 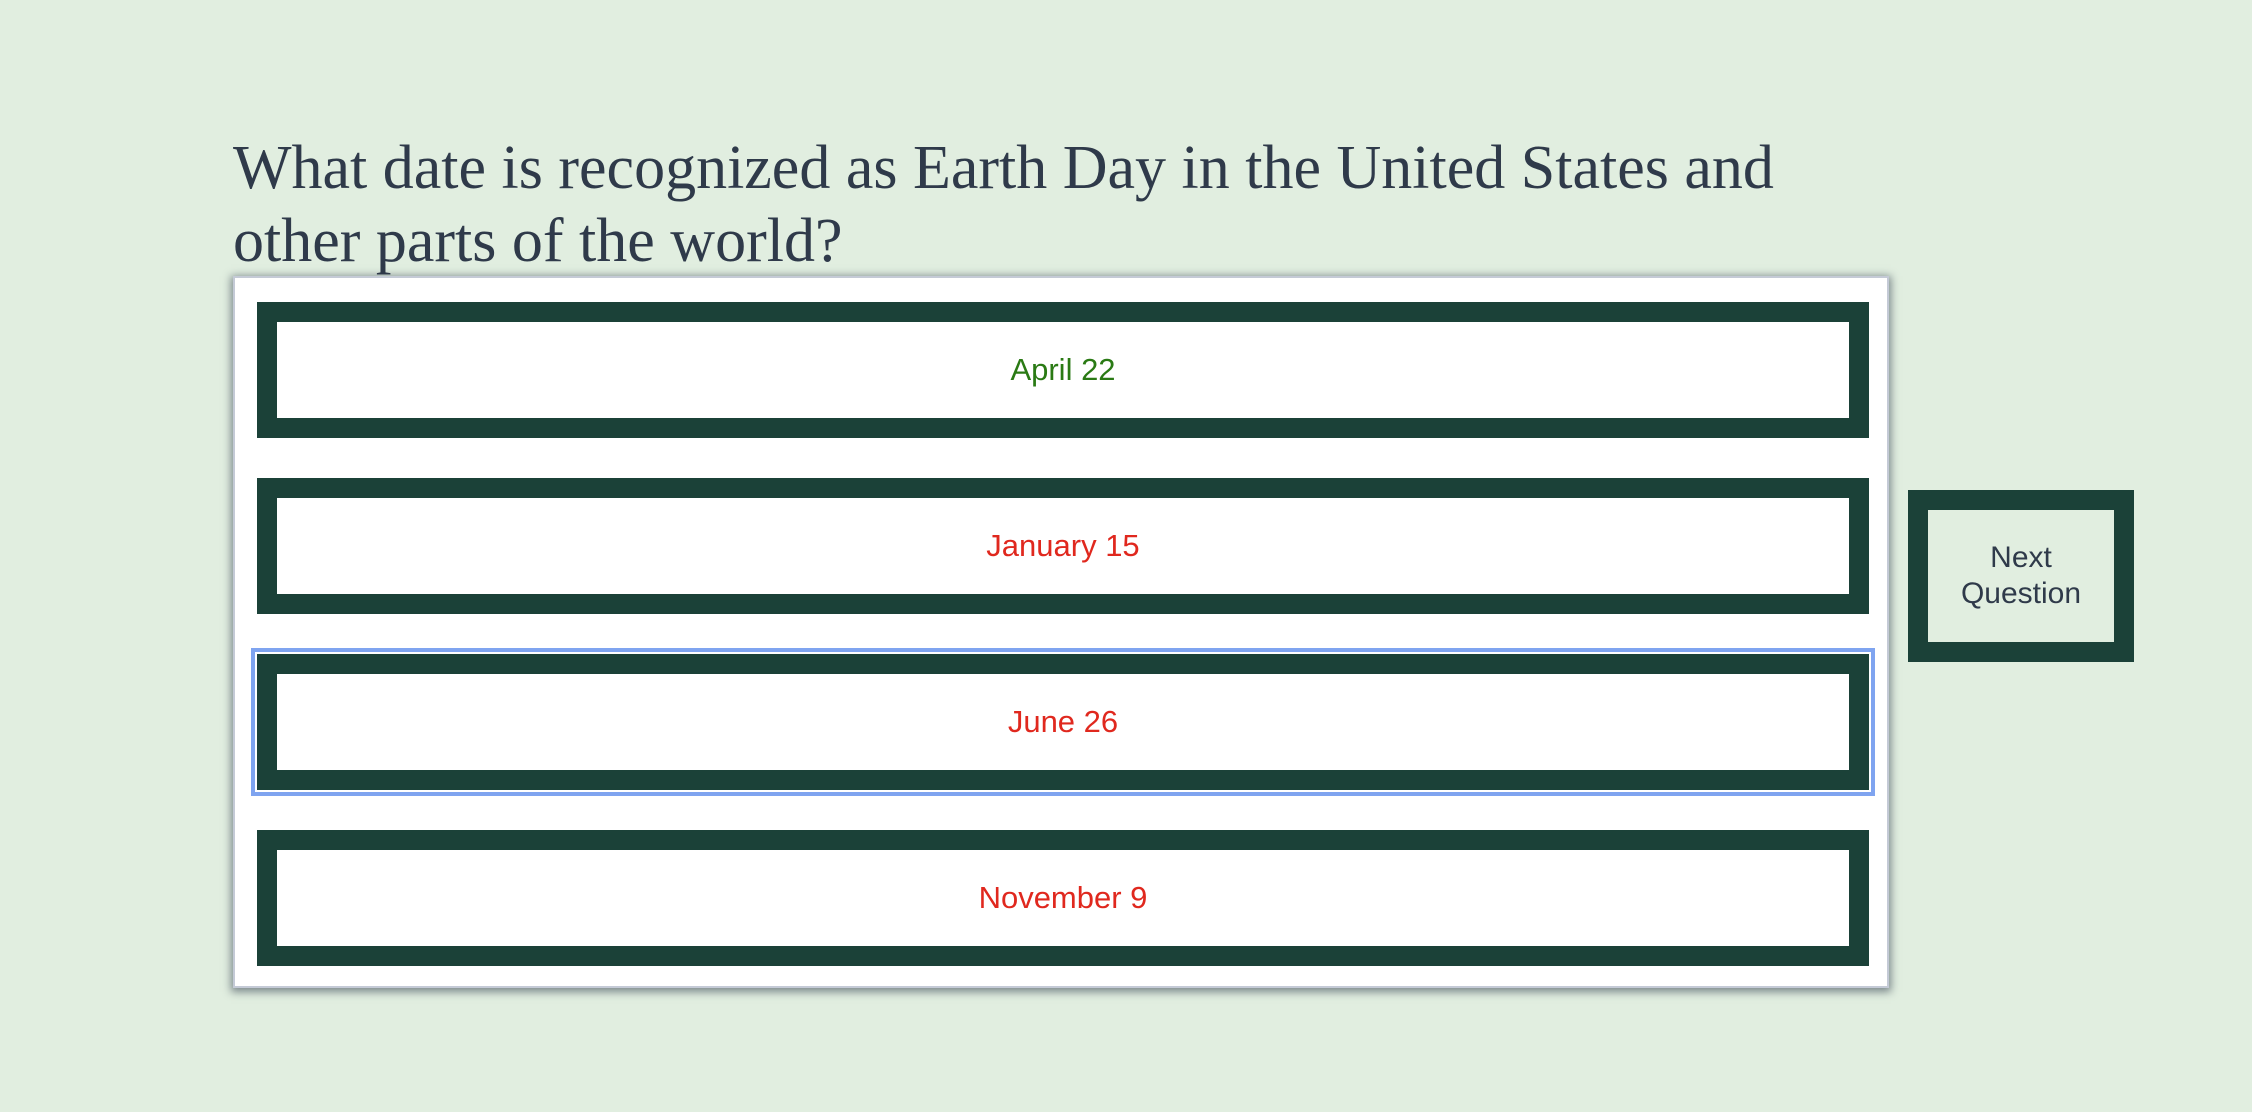 I want to click on answer-option-1: April 22, so click(x=1063, y=370).